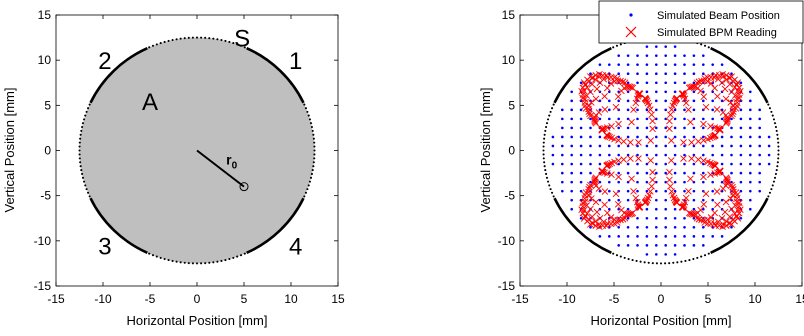 This screenshot has height=336, width=804. Describe the element at coordinates (507, 286) in the screenshot. I see `y-tick-label: -15` at that location.